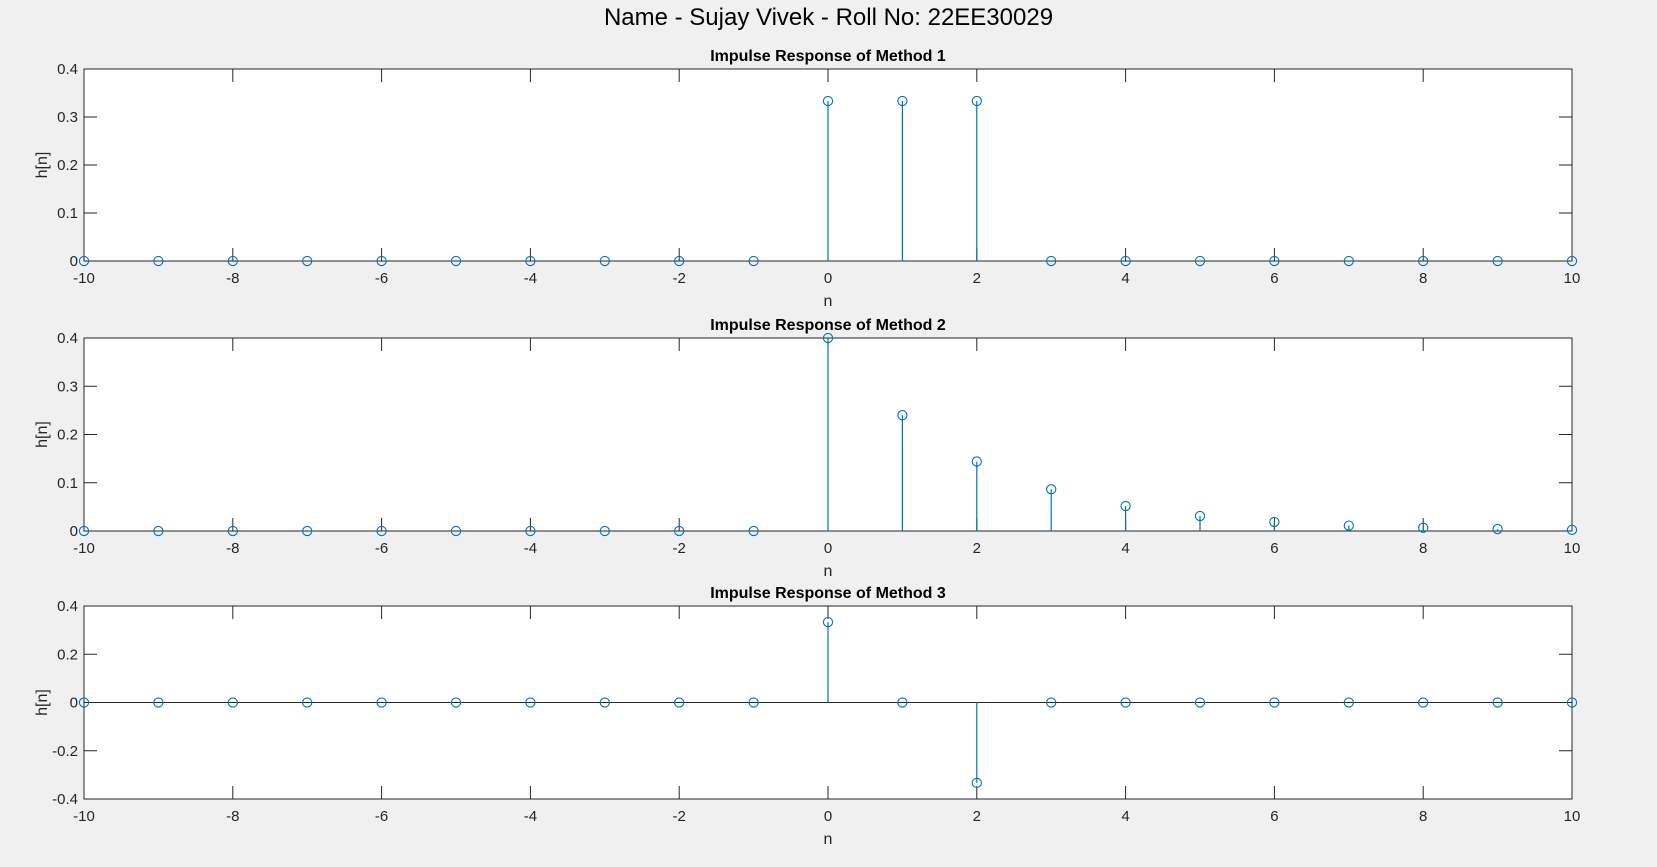  What do you see at coordinates (828, 325) in the screenshot?
I see `subplot-title: Impulse Response of Method 2` at bounding box center [828, 325].